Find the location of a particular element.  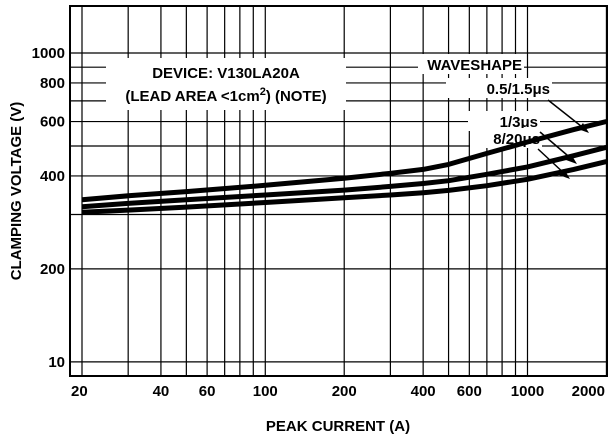

lead-area-note: (LEAD AREA <1cm2) (NOTE) is located at coordinates (225, 95).